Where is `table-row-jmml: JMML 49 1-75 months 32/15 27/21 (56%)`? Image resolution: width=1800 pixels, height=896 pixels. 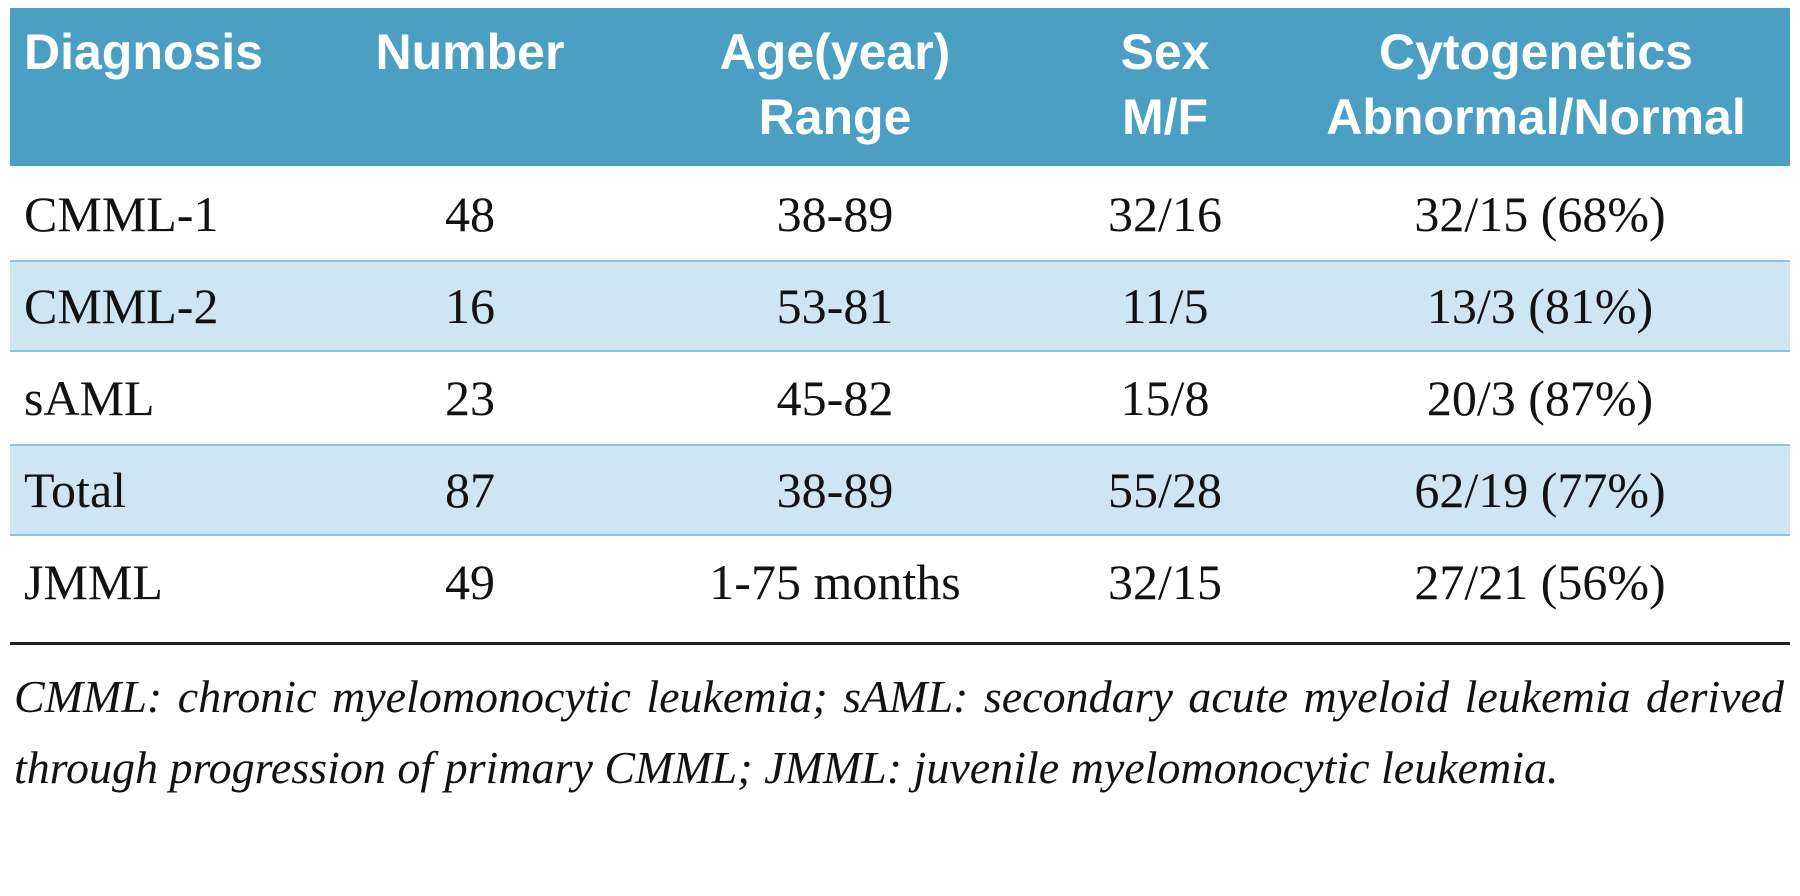 table-row-jmml: JMML 49 1-75 months 32/15 27/21 (56%) is located at coordinates (900, 582).